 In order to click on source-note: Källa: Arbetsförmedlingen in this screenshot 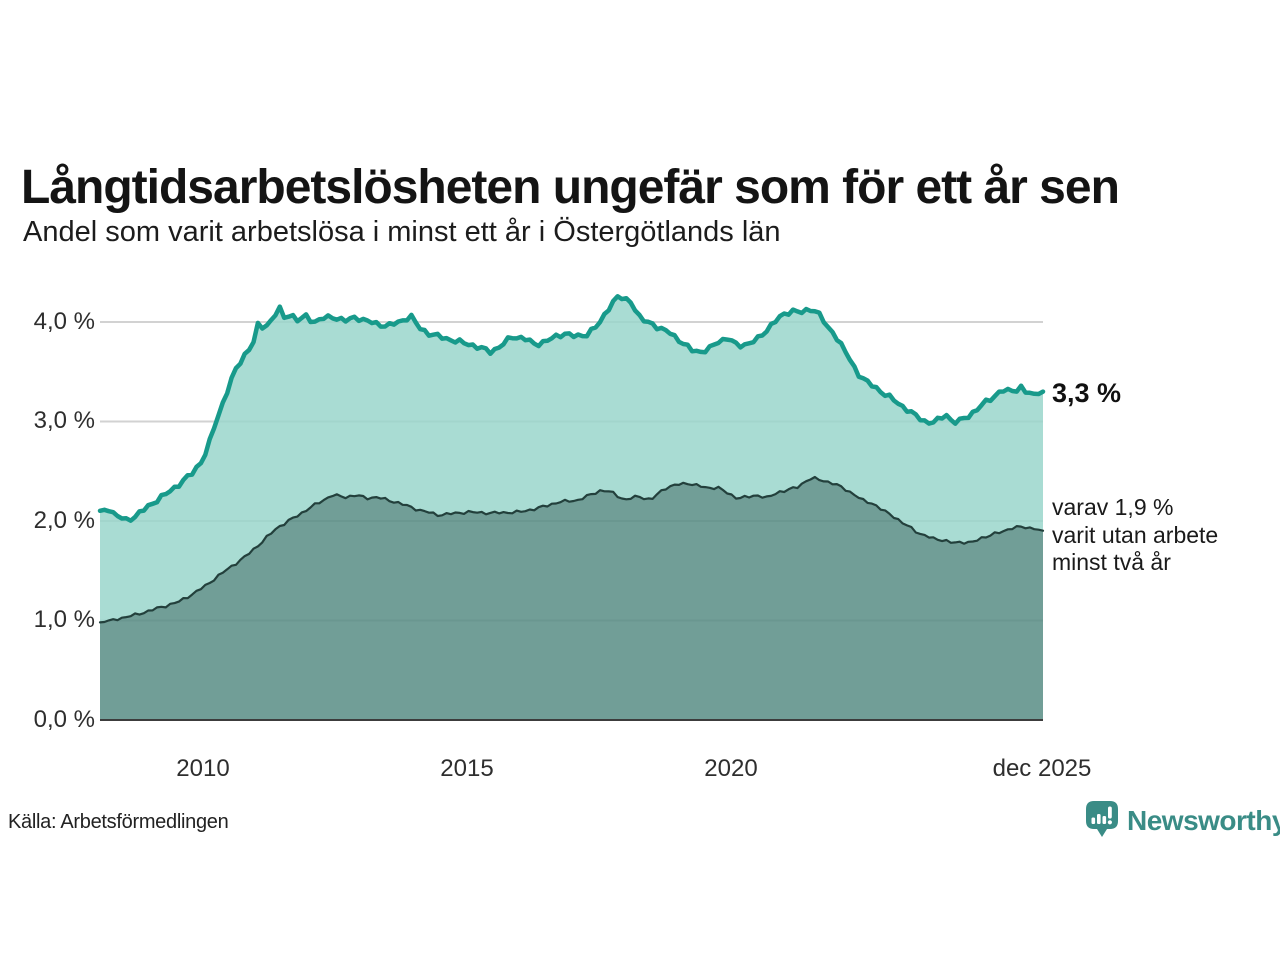, I will do `click(118, 822)`.